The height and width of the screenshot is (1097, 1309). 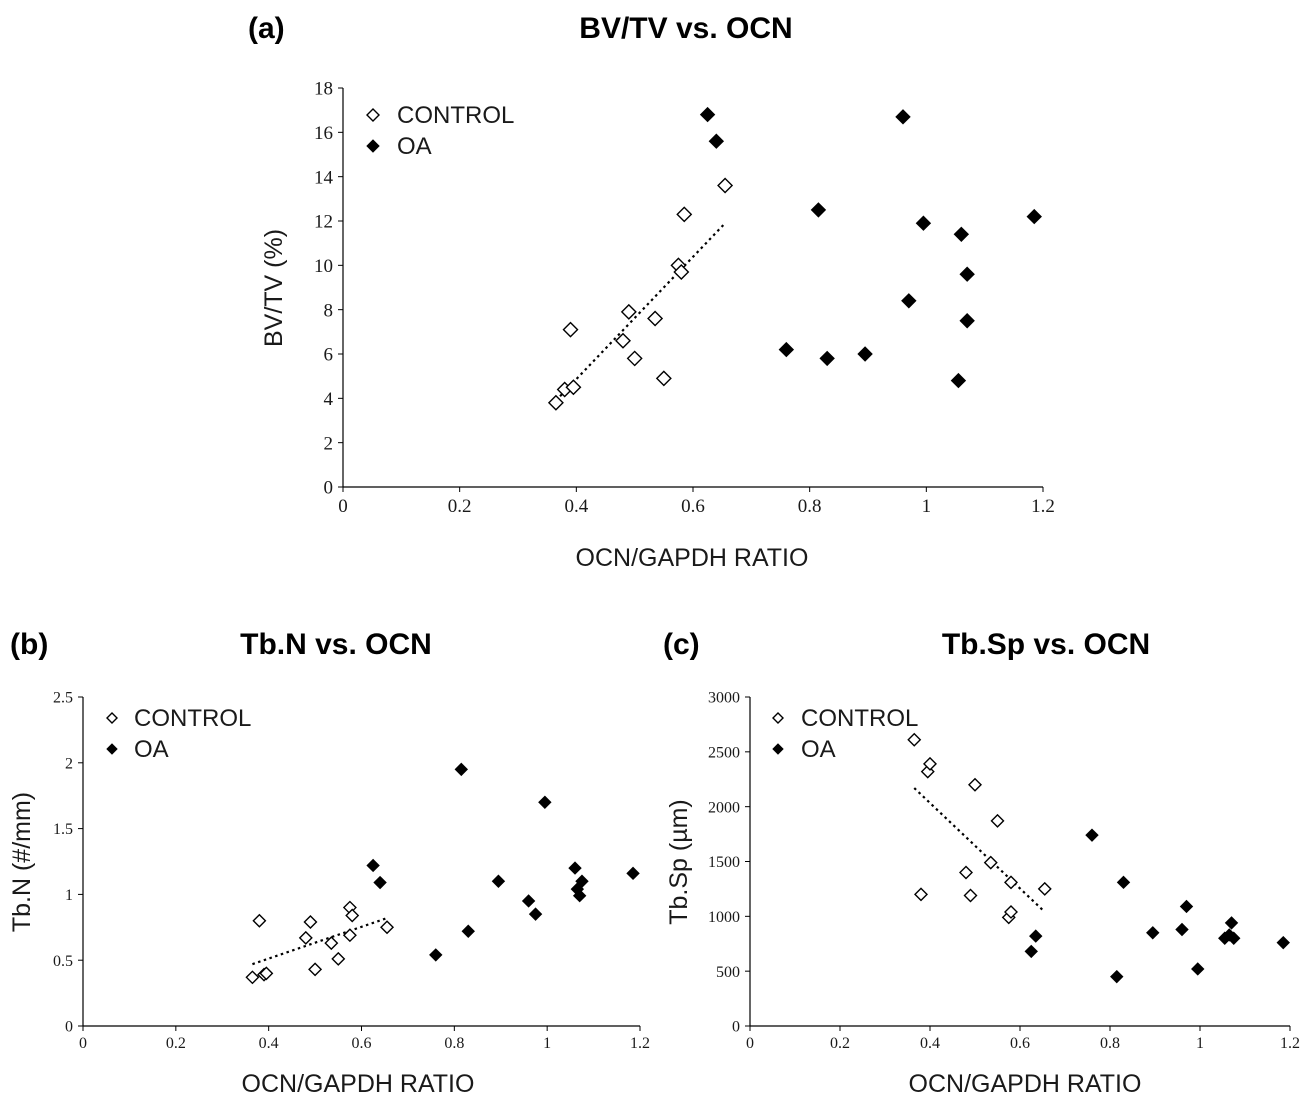 What do you see at coordinates (266, 28) in the screenshot?
I see `panel-a-letter: (a)` at bounding box center [266, 28].